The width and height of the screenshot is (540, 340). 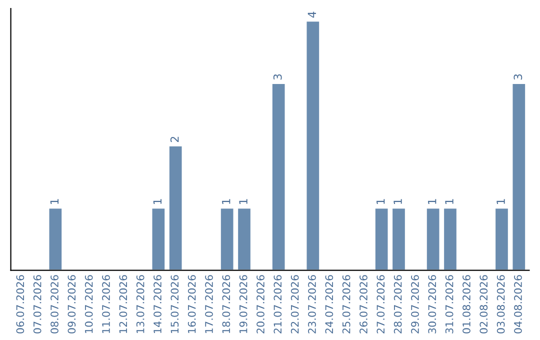 I want to click on data-label: 4, so click(x=312, y=15).